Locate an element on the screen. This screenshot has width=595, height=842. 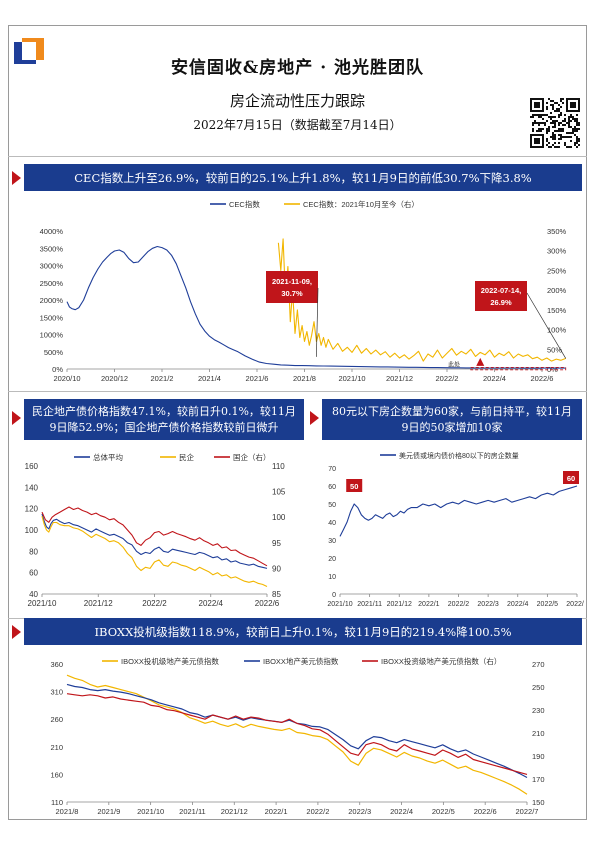
x-tick-label: 2022/5 is located at coordinates (443, 811).